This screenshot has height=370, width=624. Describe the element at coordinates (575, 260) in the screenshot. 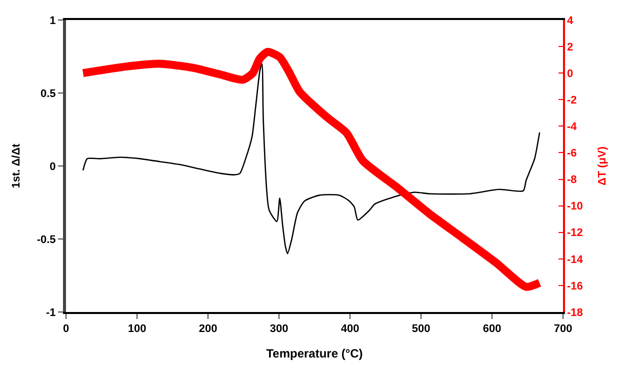

I see `y2-tick-label: -14` at that location.